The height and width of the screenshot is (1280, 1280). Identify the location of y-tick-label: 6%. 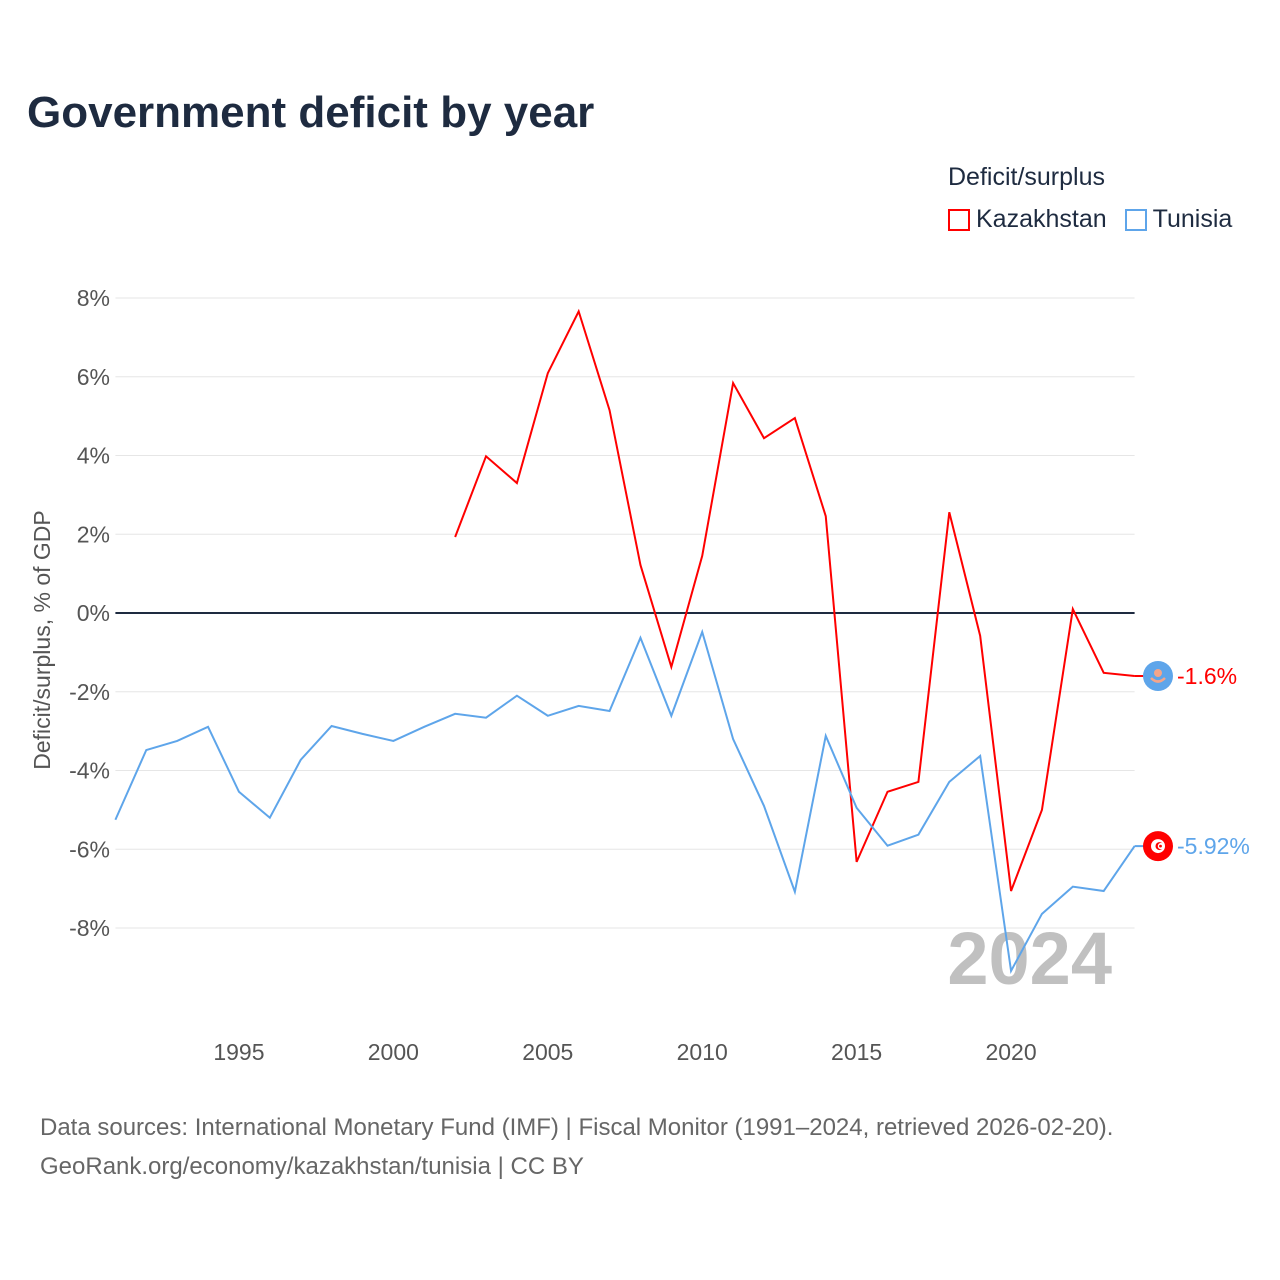
(93, 377).